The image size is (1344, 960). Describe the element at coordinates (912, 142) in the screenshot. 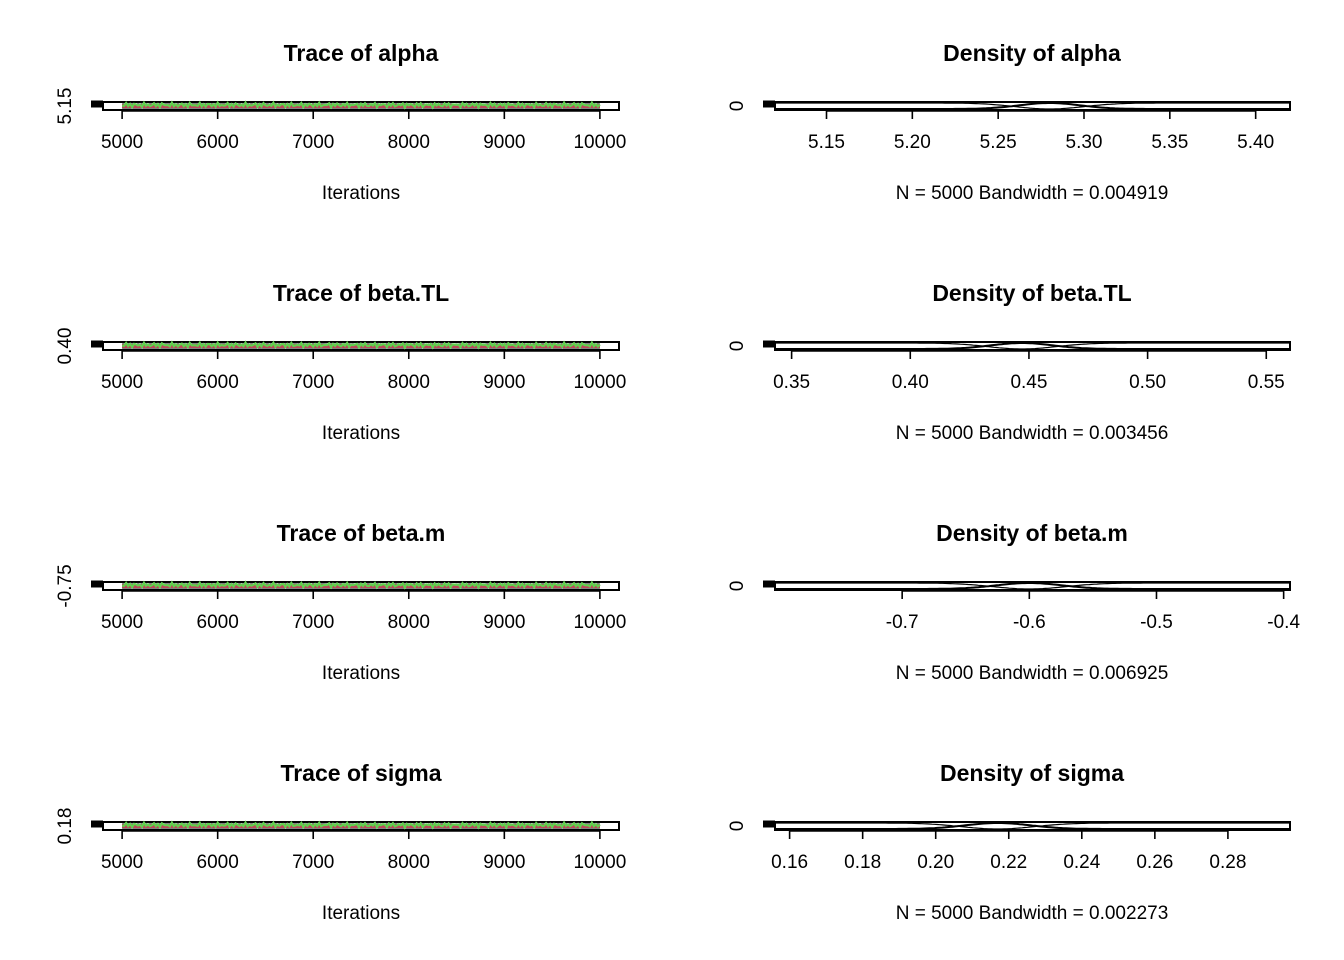

I see `x-tick-label: 5.20` at that location.